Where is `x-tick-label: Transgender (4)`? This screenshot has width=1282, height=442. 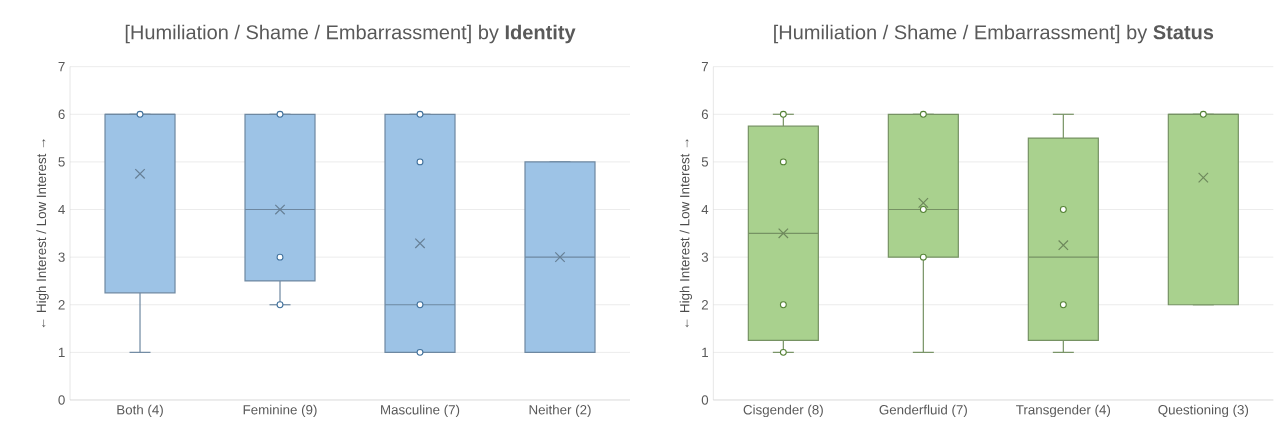
x-tick-label: Transgender (4) is located at coordinates (1063, 411).